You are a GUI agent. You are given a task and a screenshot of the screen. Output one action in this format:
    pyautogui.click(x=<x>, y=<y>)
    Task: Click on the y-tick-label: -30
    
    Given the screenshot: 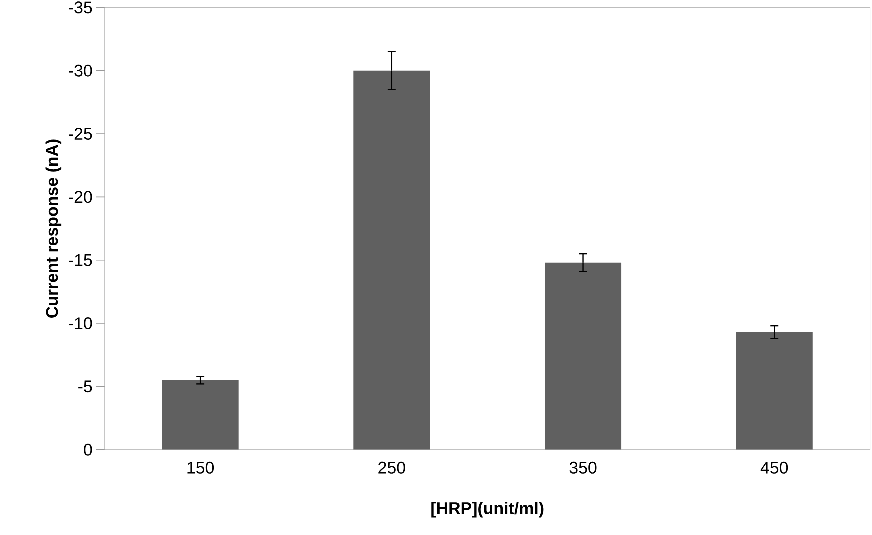 What is the action you would take?
    pyautogui.click(x=80, y=70)
    